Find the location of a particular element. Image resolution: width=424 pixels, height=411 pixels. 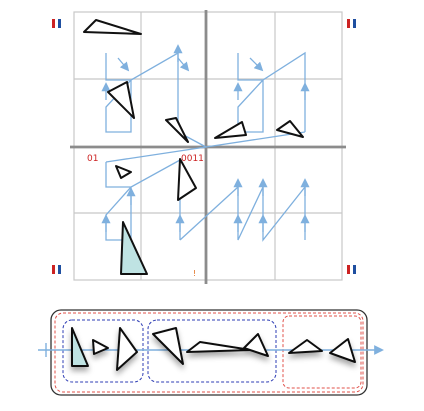

corner-marker-top-right is located at coordinates (351, 23).